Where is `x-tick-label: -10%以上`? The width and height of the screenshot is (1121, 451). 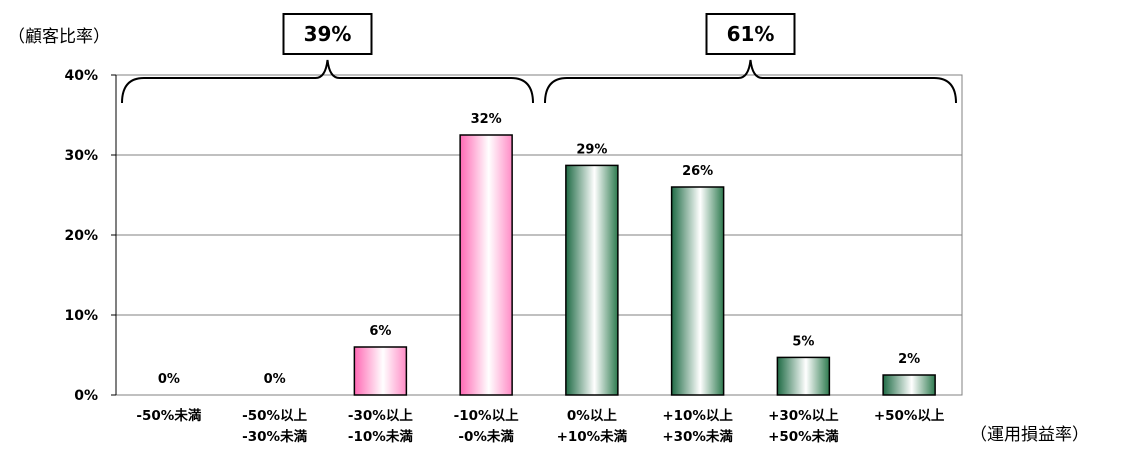 x-tick-label: -10%以上 is located at coordinates (486, 416).